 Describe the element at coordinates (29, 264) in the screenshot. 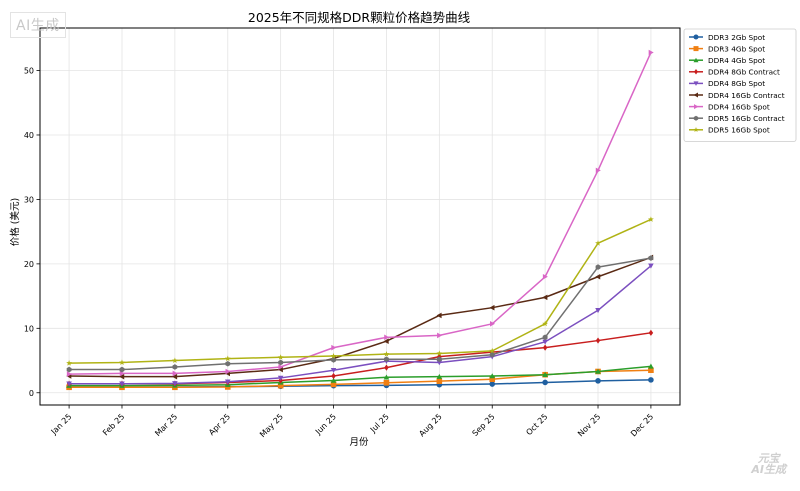

I see `y-tick-label: 20` at that location.